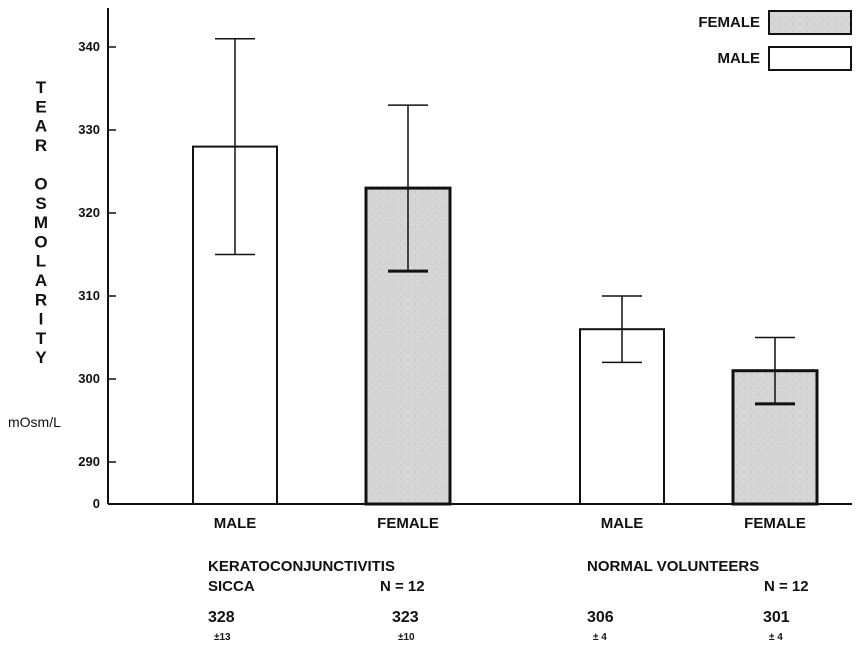 The image size is (857, 648). Describe the element at coordinates (406, 637) in the screenshot. I see `sd-value: ±10` at that location.